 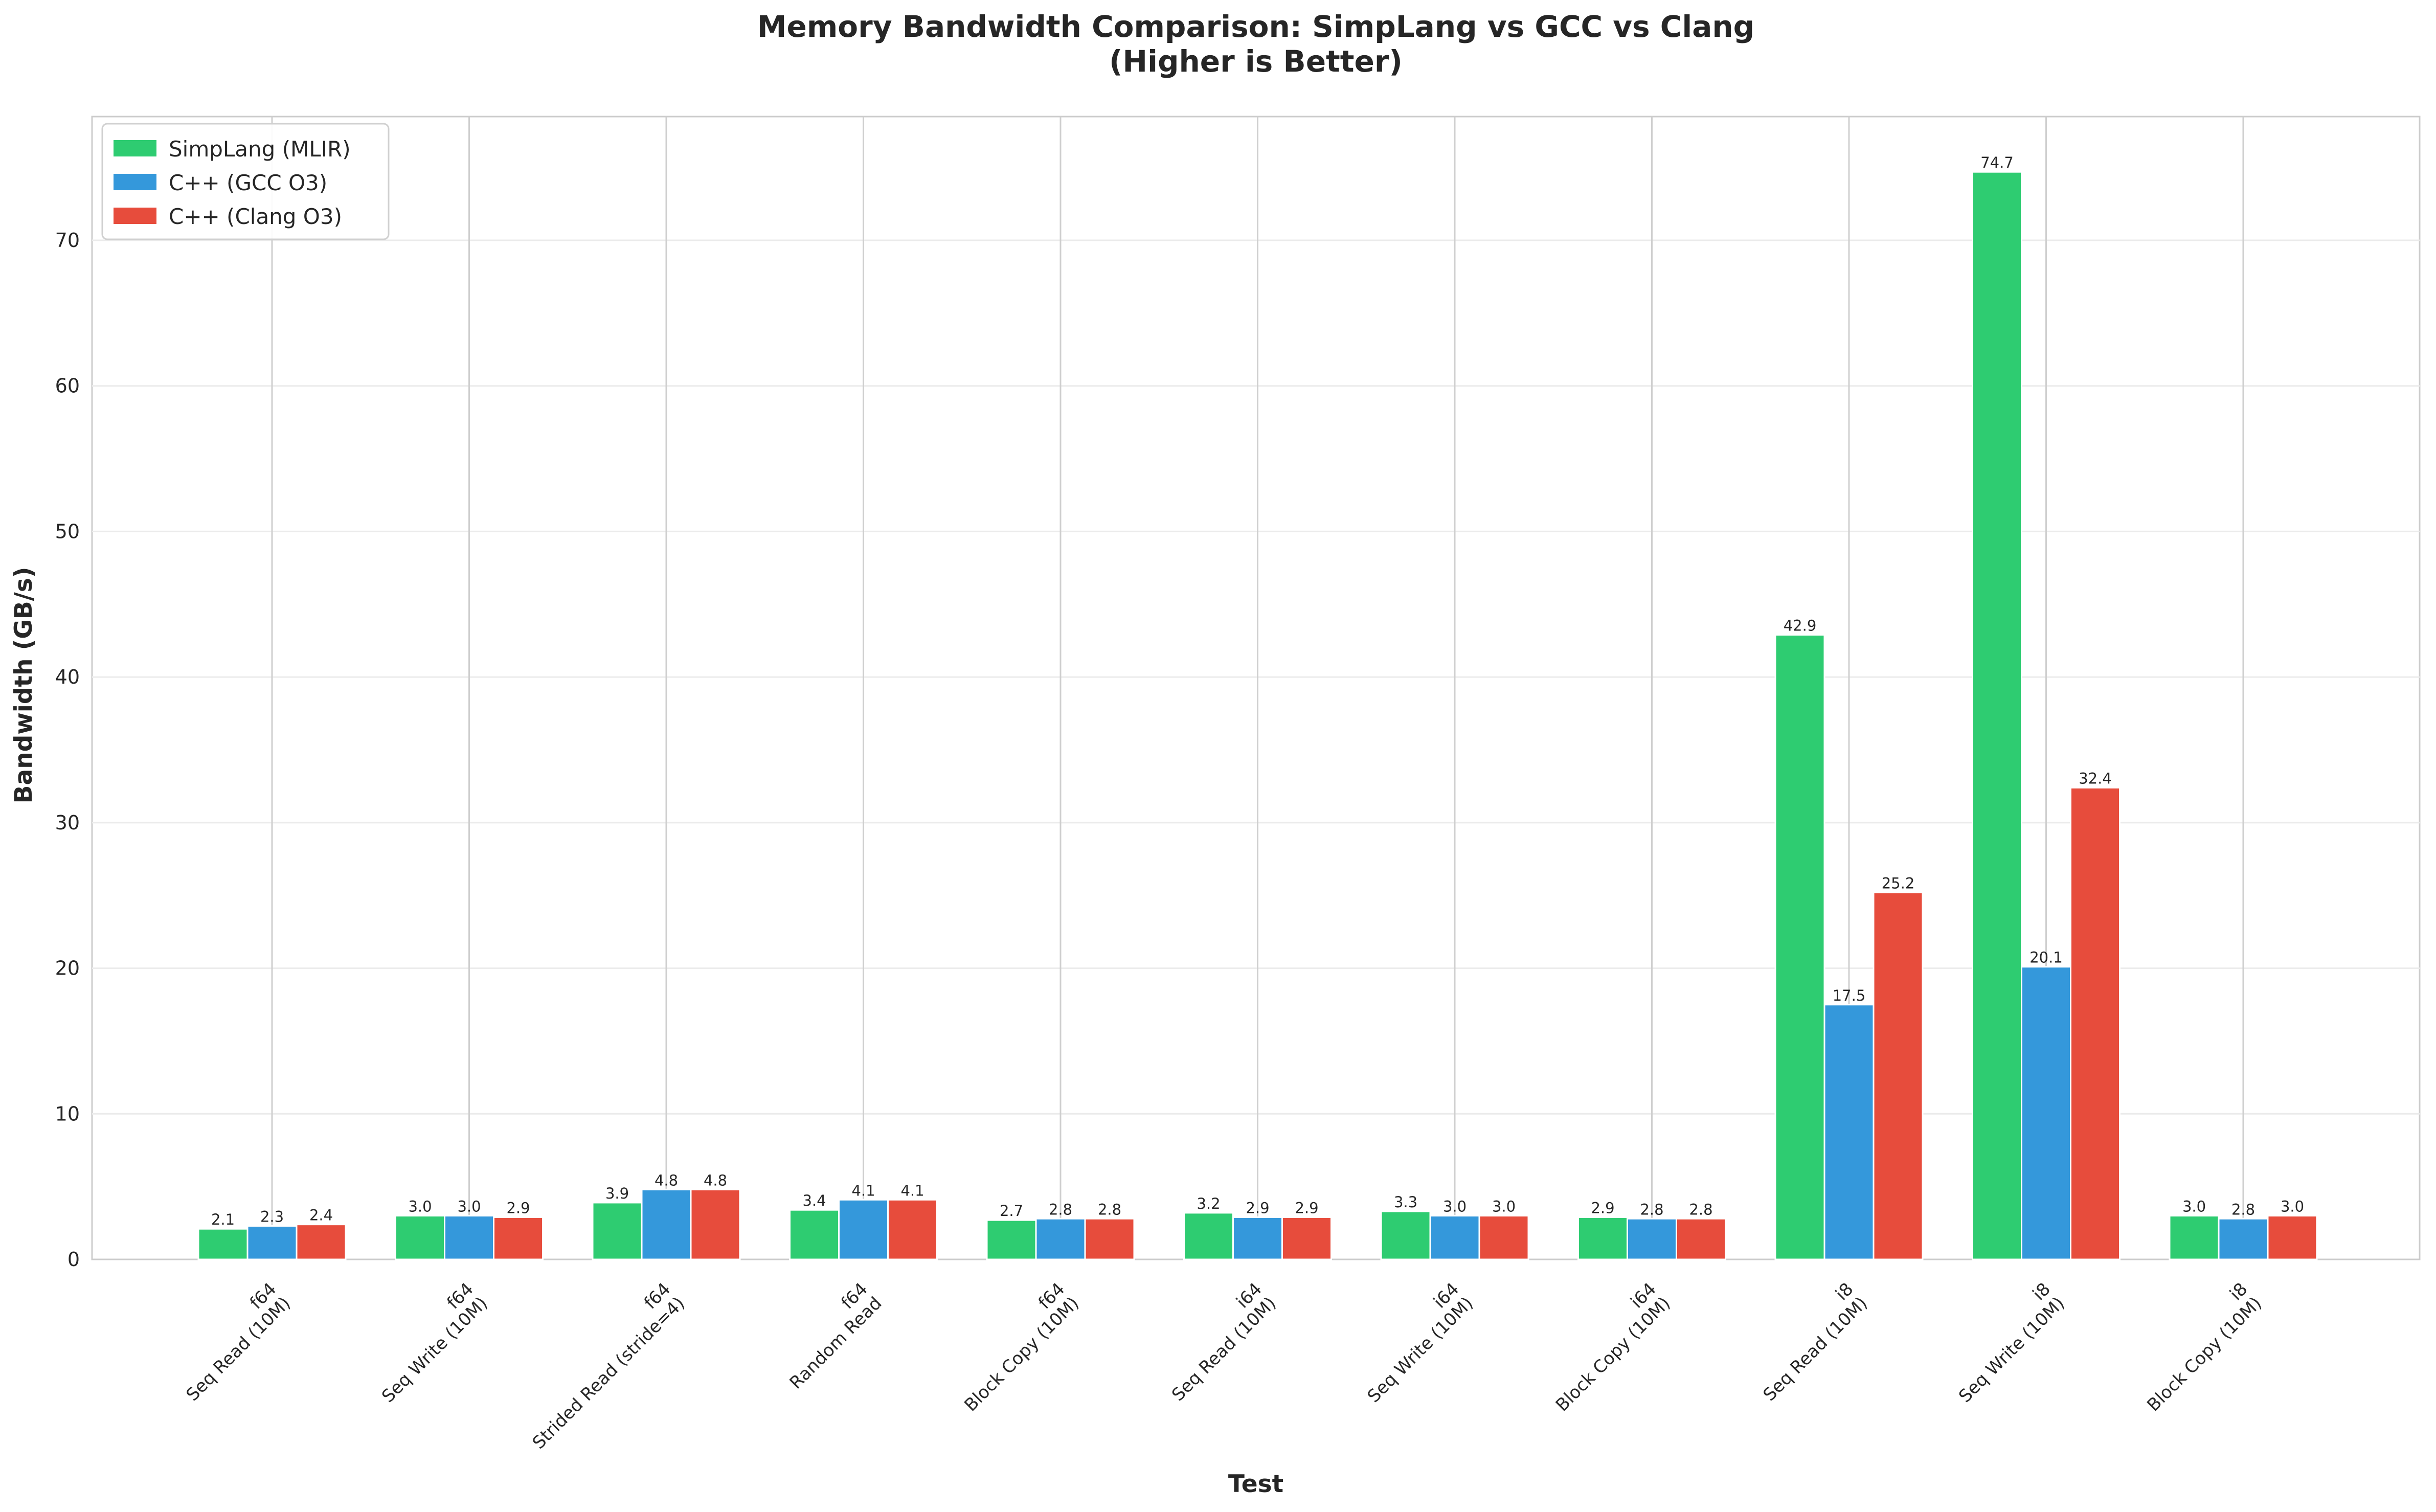 I want to click on bar-value-label: 25.2, so click(x=1898, y=883).